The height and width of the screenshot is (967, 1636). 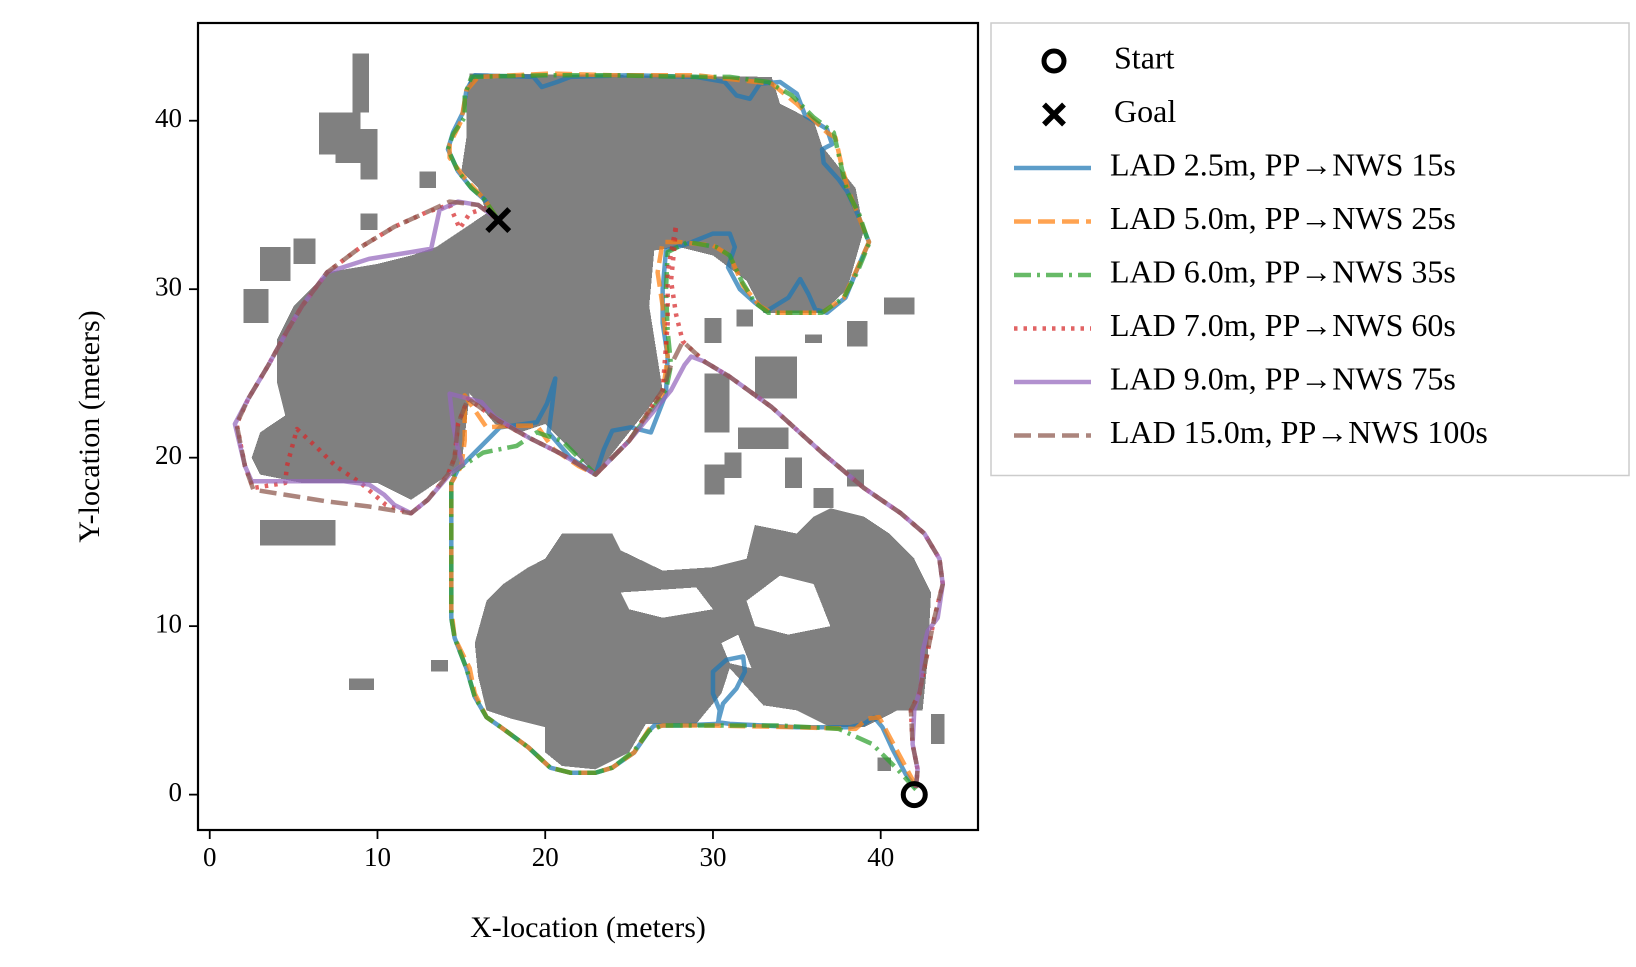 What do you see at coordinates (1283, 325) in the screenshot?
I see `legend-label: LAD 7.0m, PP→NWS 60s` at bounding box center [1283, 325].